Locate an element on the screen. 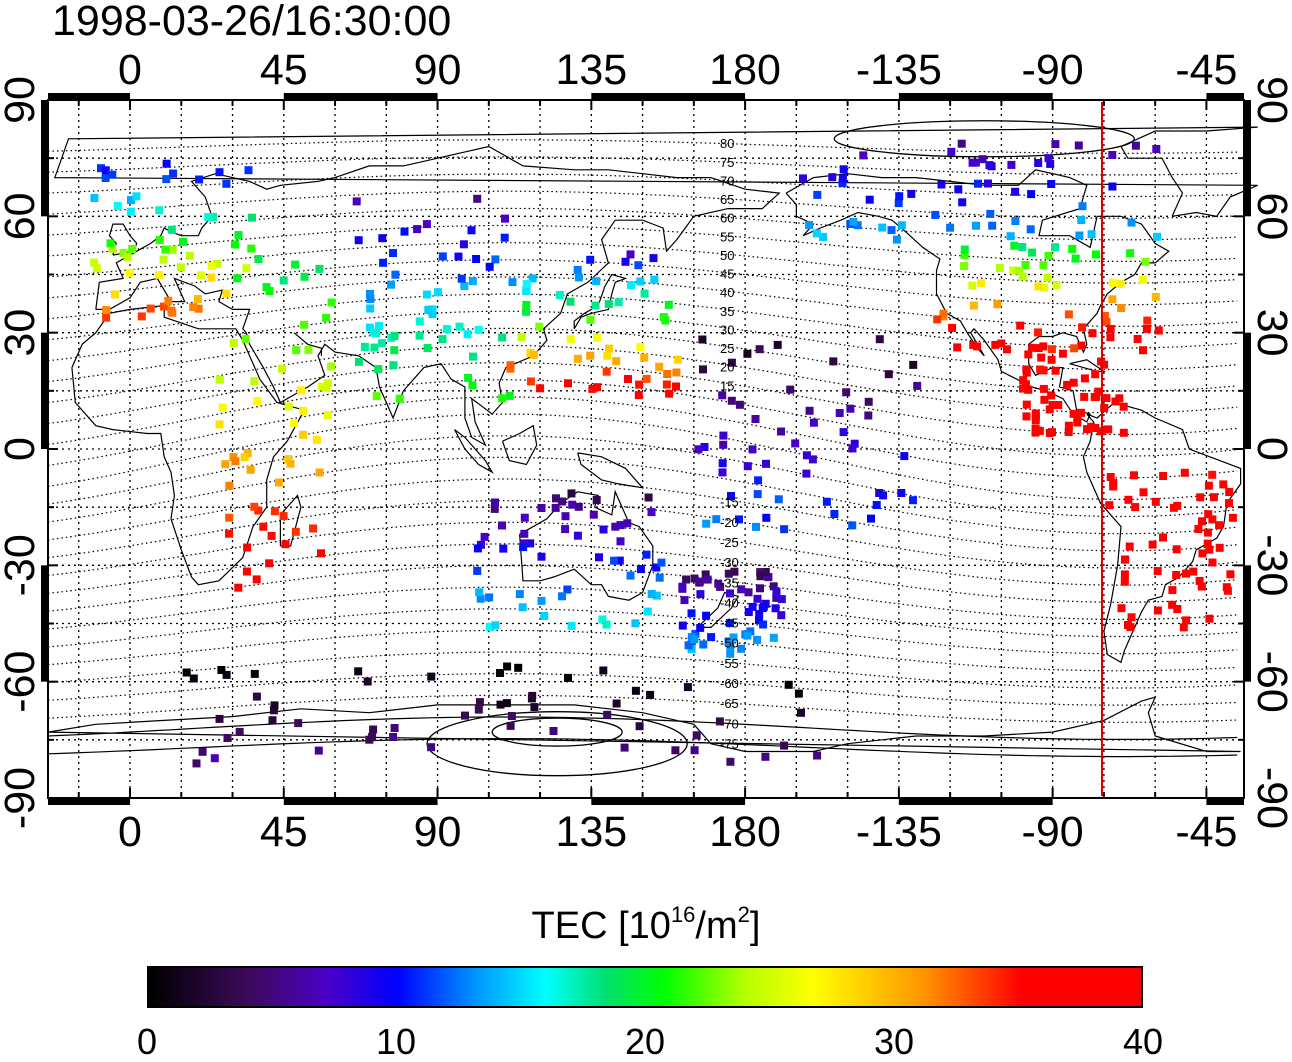 The width and height of the screenshot is (1292, 1062). contour-label: -75 is located at coordinates (729, 744).